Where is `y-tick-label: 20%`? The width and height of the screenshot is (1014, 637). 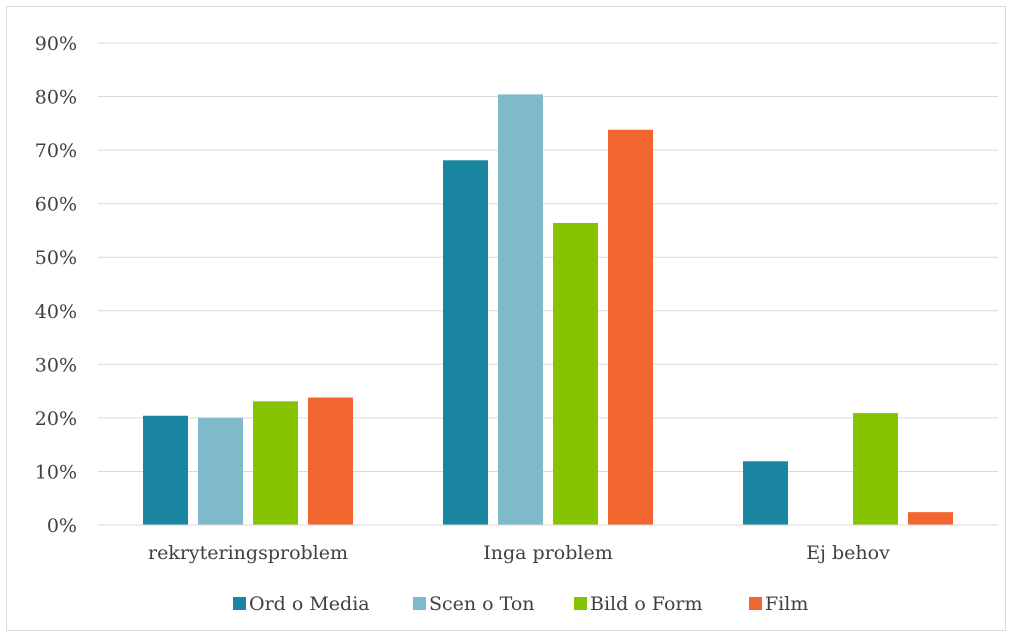 y-tick-label: 20% is located at coordinates (56, 419).